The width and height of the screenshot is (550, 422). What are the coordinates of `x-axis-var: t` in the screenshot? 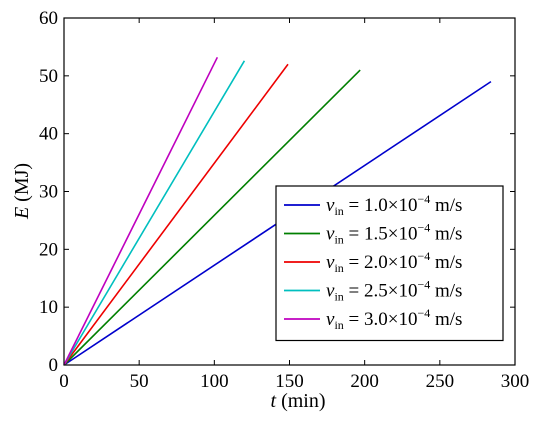 It's located at (274, 401).